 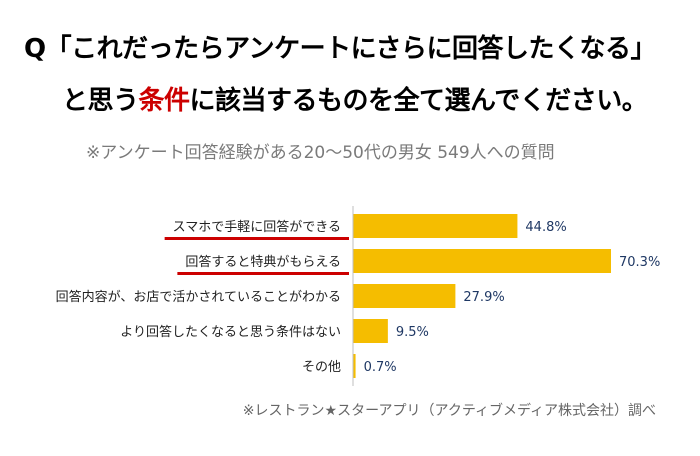 I want to click on category-label-0: スマホで手軽に回答ができる, so click(x=257, y=227).